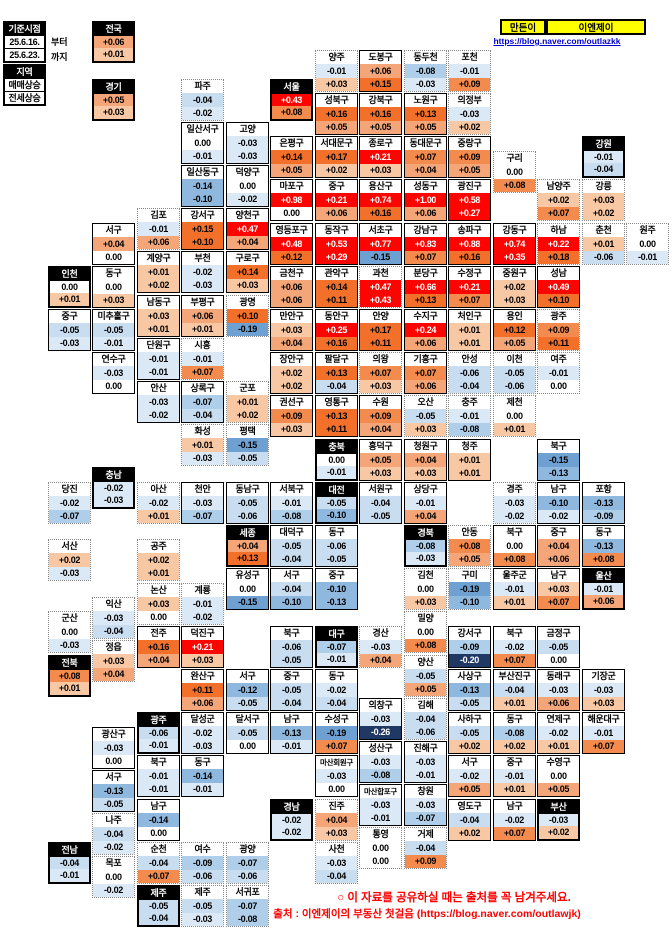 The height and width of the screenshot is (930, 672). Describe the element at coordinates (69, 663) in the screenshot. I see `region-label: 전북` at that location.